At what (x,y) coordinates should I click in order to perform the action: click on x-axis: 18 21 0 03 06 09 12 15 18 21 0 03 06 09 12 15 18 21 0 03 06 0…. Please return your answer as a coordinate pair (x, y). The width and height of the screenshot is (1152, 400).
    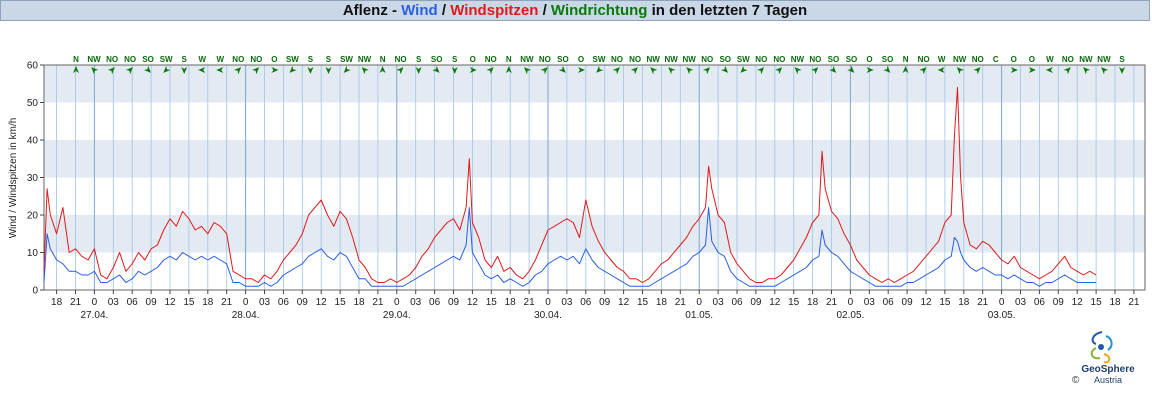
    Looking at the image, I should click on (595, 305).